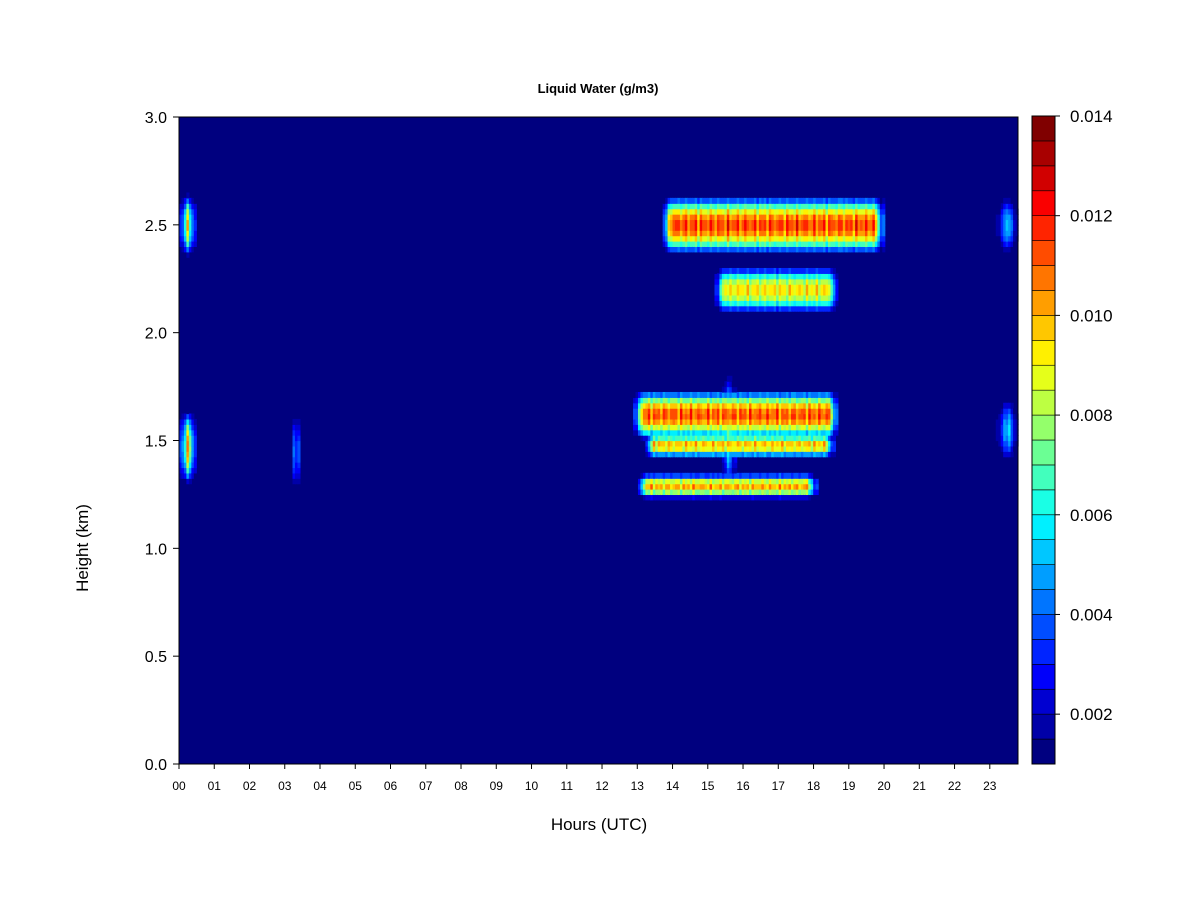 This screenshot has height=900, width=1200. What do you see at coordinates (1091, 116) in the screenshot?
I see `colorbar-tick-label: 0.014` at bounding box center [1091, 116].